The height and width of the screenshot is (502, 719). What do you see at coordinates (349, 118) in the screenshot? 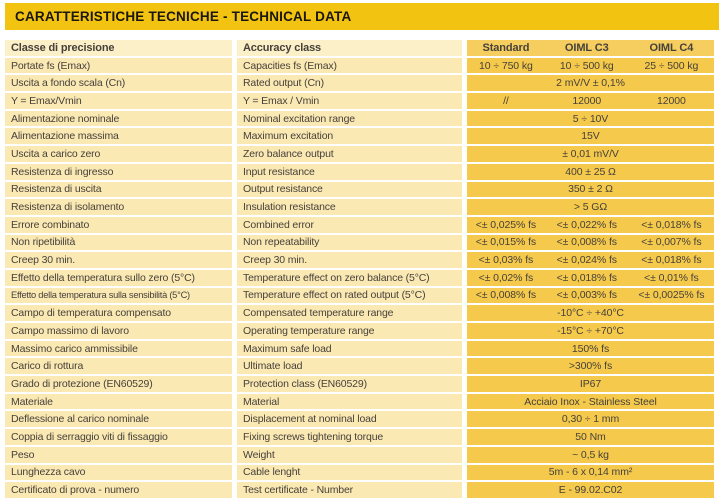
I see `row-label-en: Nominal excitation range` at bounding box center [349, 118].